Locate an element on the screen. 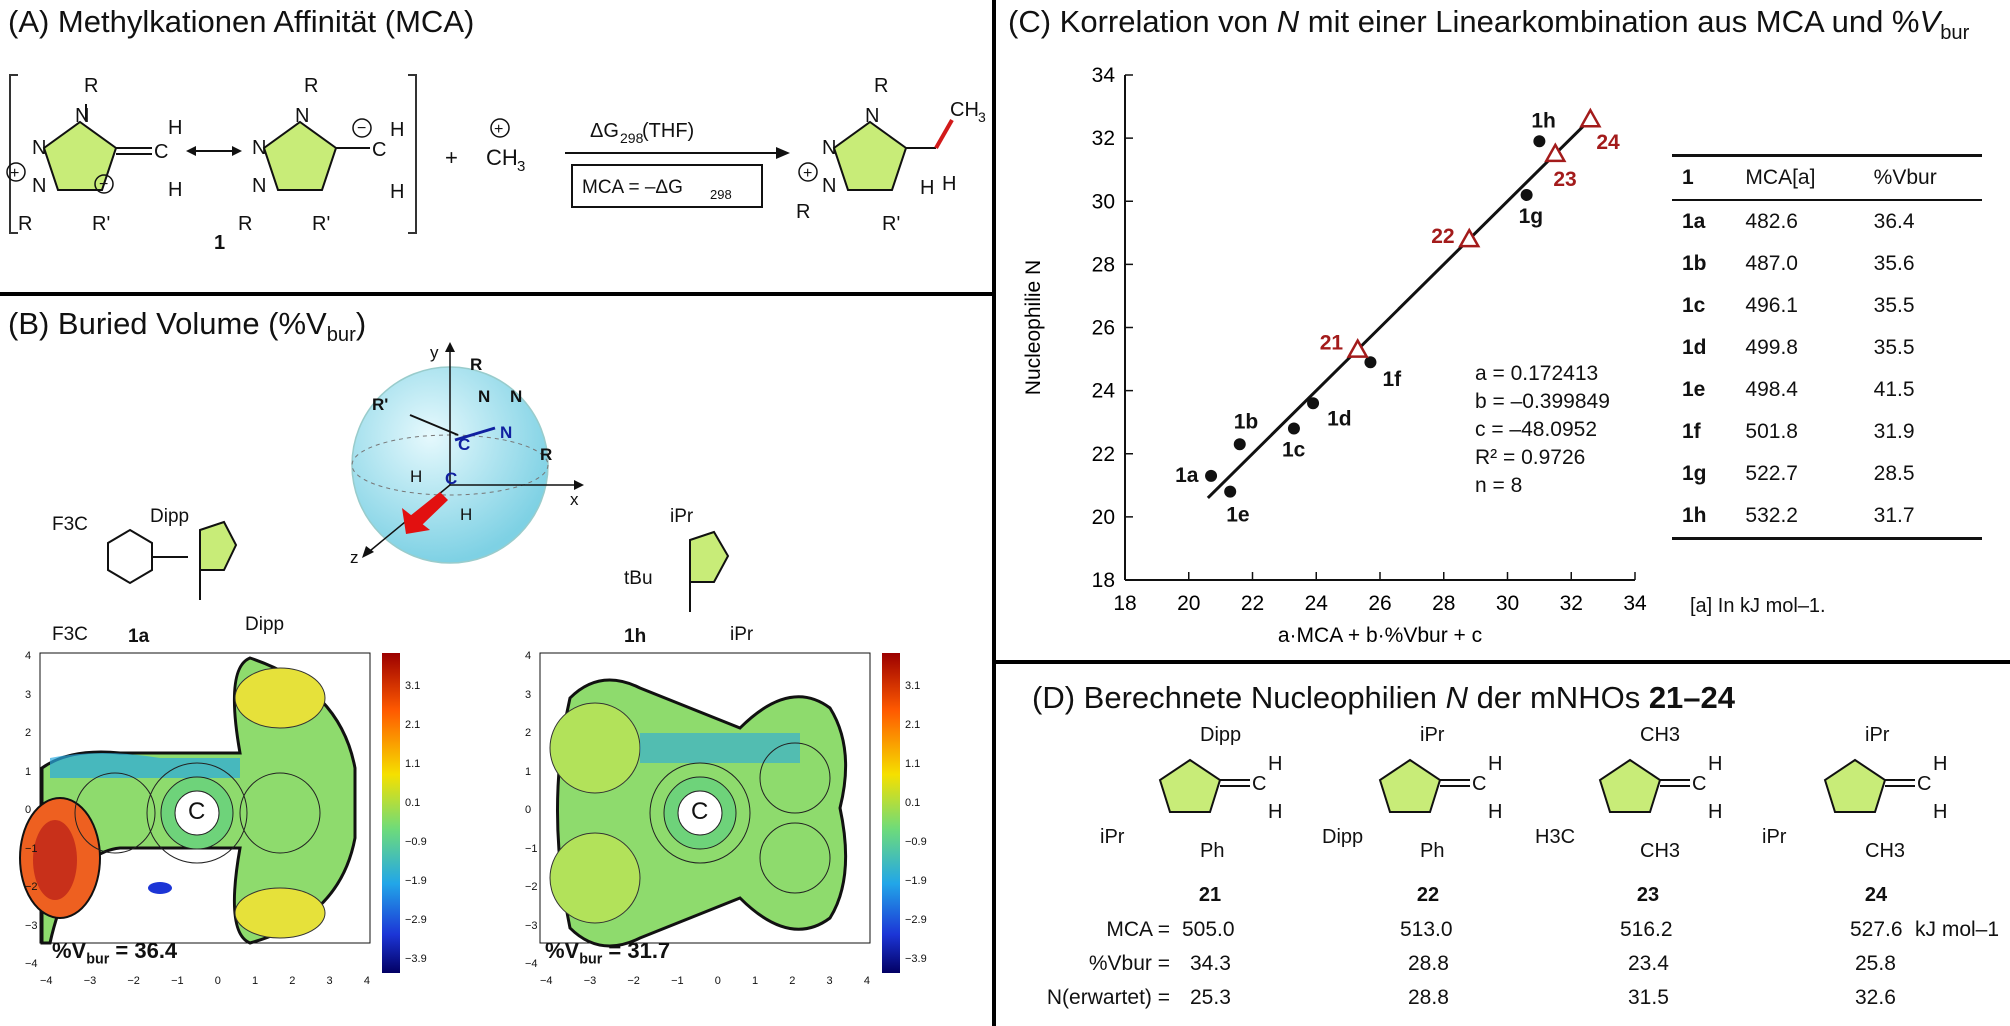  mnho-rings: CHH CHH CHH CHH is located at coordinates (1552, 788).